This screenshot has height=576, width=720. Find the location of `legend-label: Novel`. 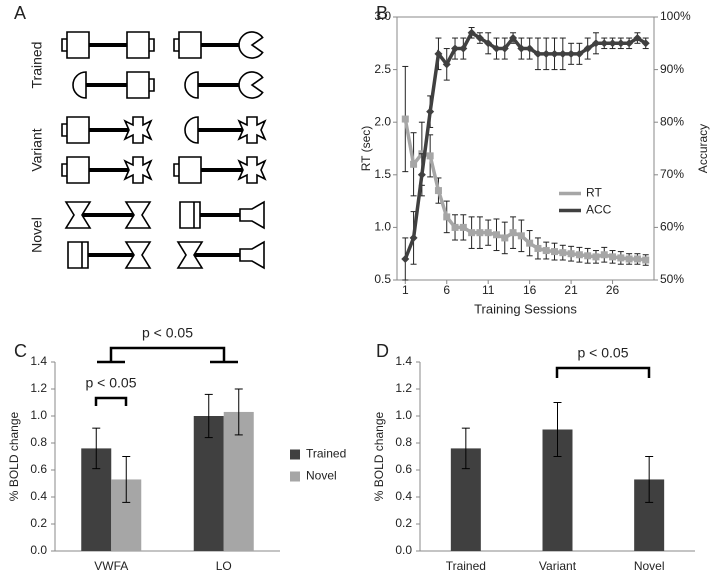

legend-label: Novel is located at coordinates (321, 476).